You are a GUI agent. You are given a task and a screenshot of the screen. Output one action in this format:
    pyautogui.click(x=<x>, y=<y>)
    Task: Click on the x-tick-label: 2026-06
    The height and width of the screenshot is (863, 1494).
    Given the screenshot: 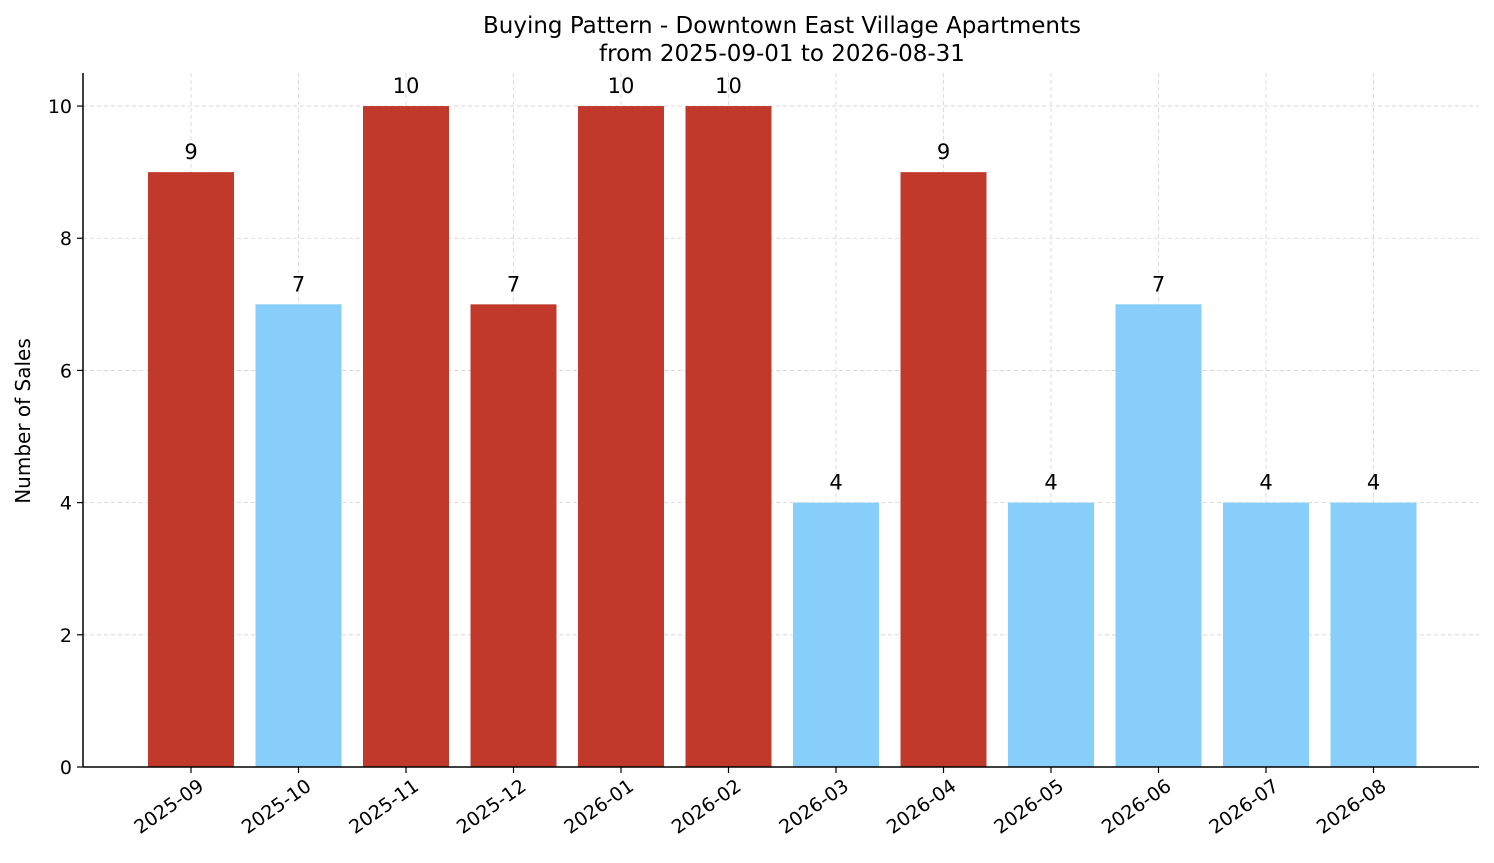 What is the action you would take?
    pyautogui.click(x=1137, y=807)
    